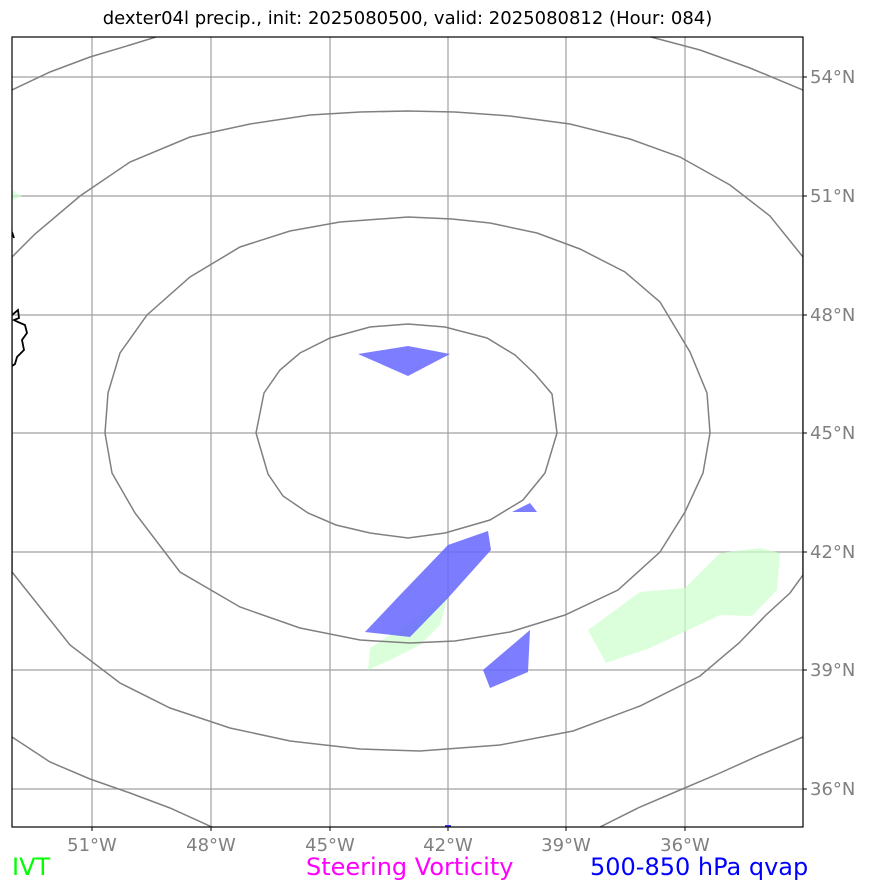 The width and height of the screenshot is (873, 891). I want to click on qvap-region-north, so click(404, 361).